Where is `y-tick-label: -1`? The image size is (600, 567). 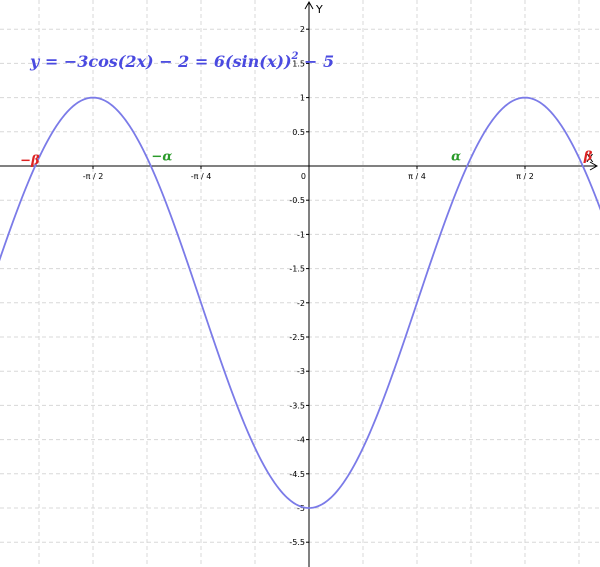
y-tick-label: -1 is located at coordinates (301, 234).